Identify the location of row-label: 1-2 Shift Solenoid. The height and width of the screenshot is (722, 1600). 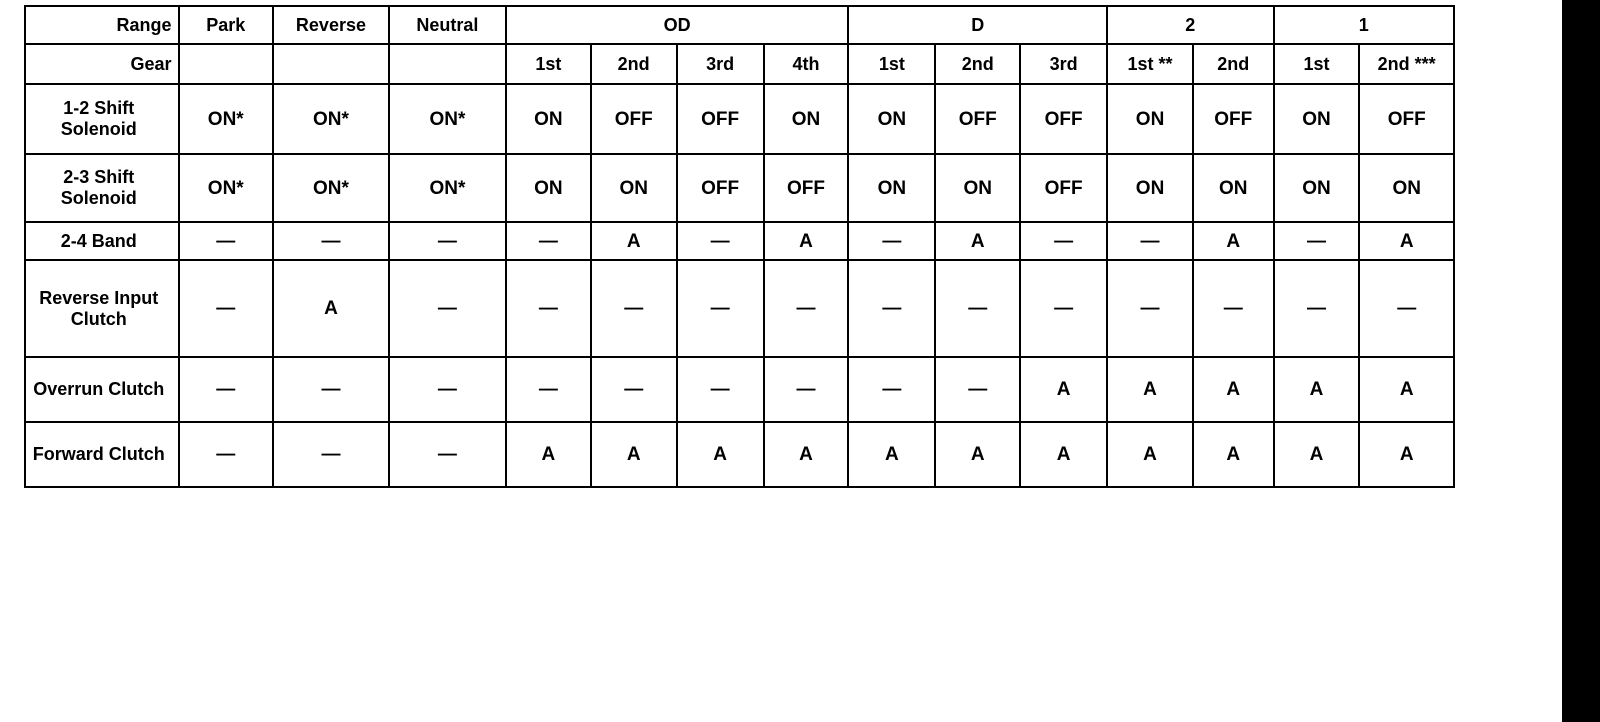
(102, 119).